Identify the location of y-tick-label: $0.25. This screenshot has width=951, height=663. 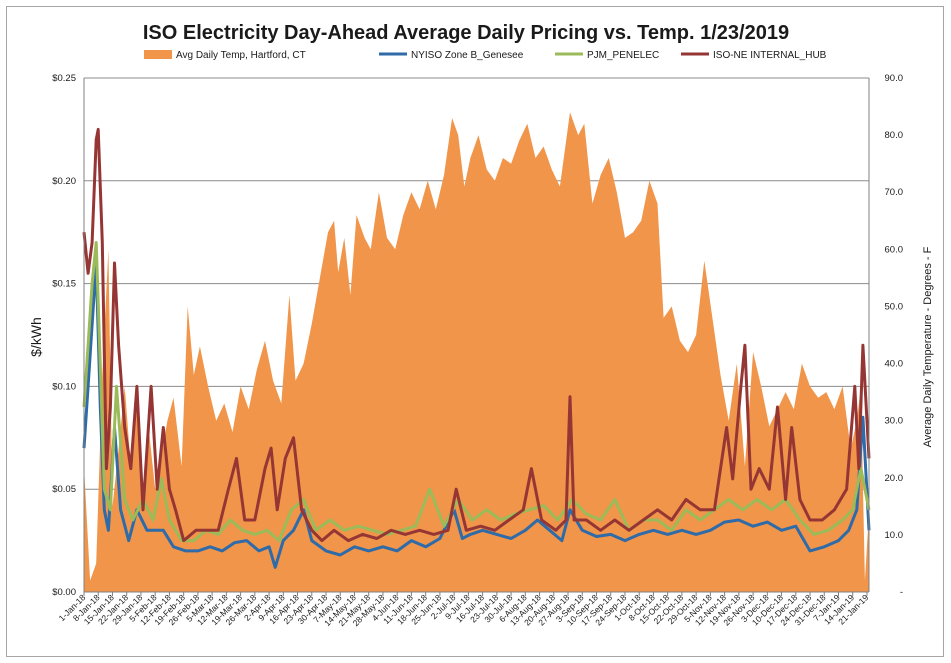
(64, 78).